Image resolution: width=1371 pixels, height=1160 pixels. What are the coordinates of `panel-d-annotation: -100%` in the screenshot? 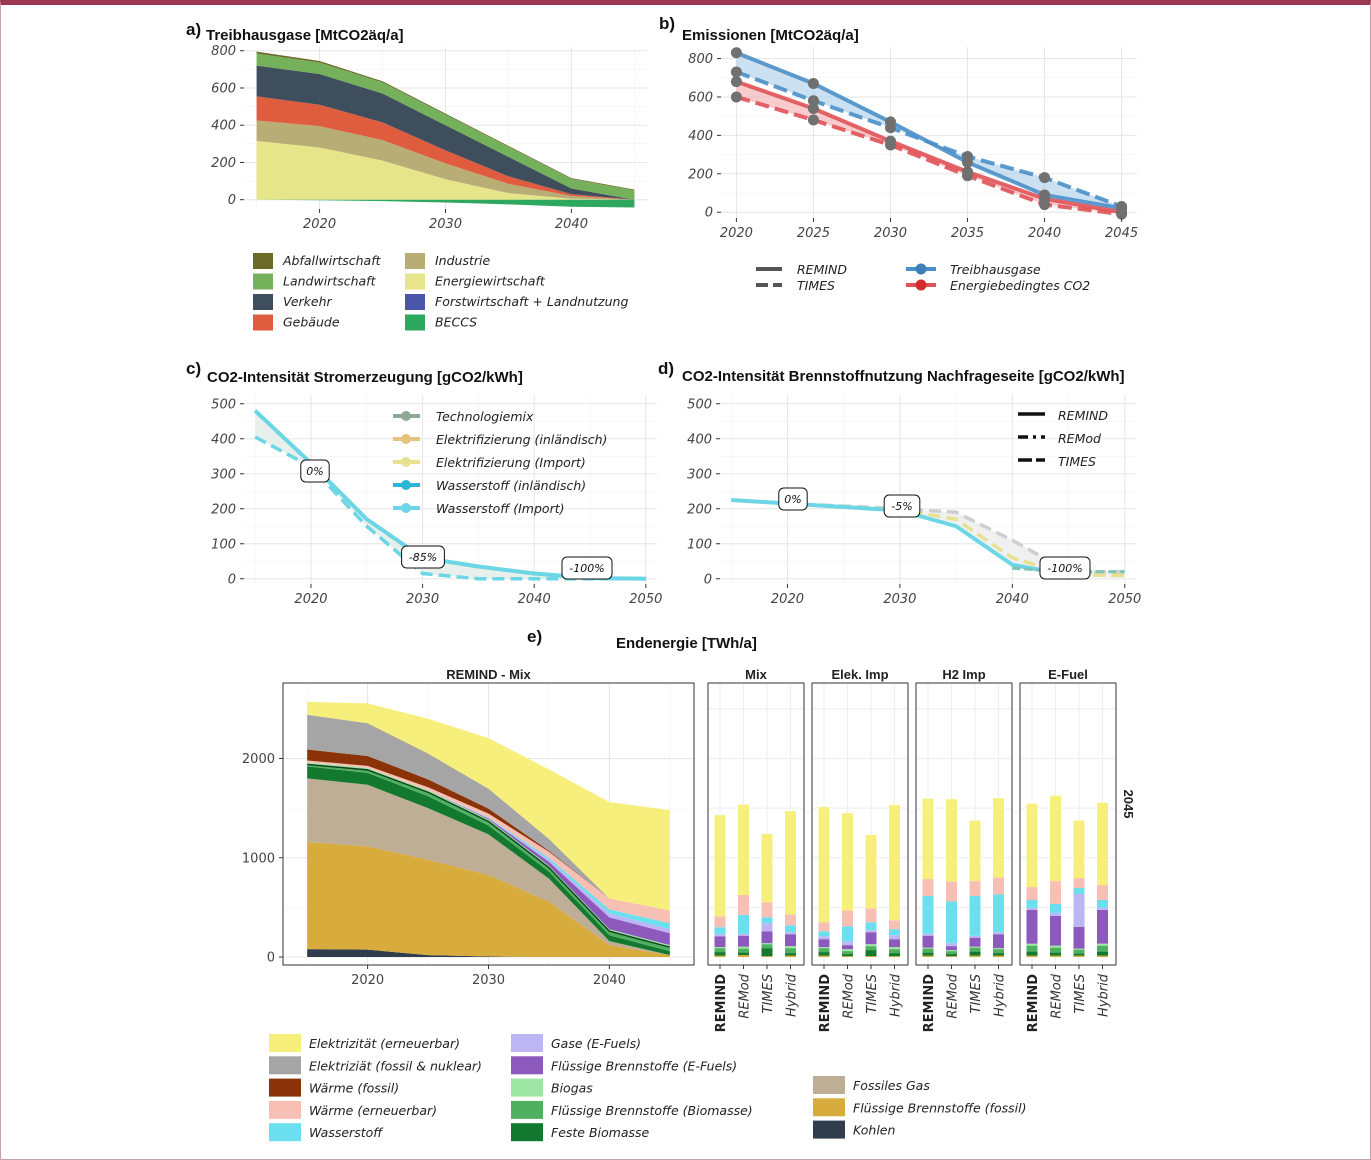 It's located at (1064, 568).